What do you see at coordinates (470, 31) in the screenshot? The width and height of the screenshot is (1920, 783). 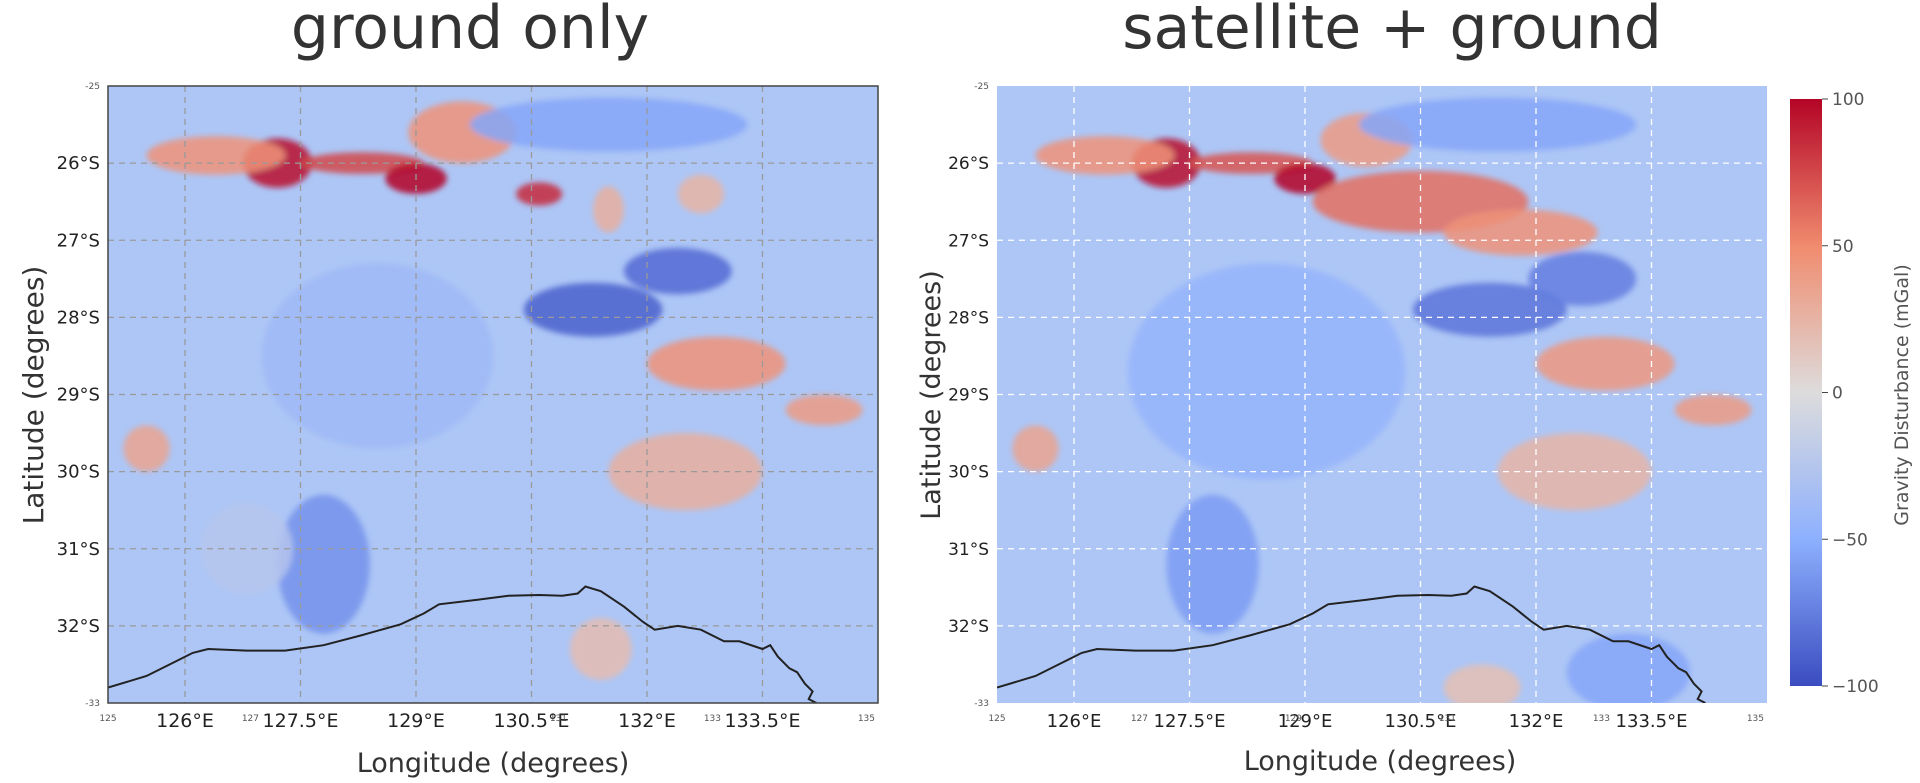 I see `panel-title: ground only` at bounding box center [470, 31].